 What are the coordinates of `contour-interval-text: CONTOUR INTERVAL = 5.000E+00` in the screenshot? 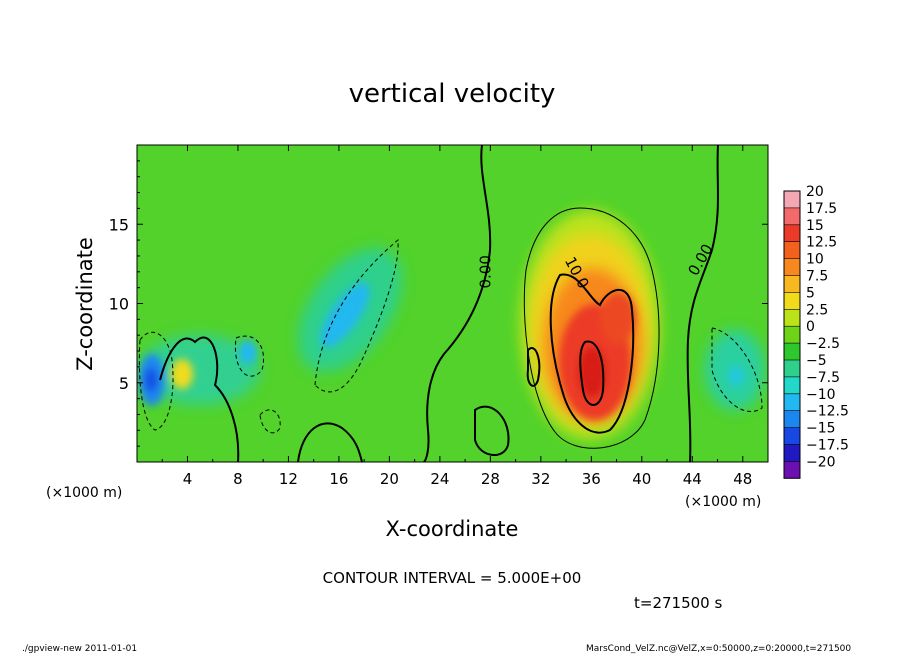 It's located at (452, 578).